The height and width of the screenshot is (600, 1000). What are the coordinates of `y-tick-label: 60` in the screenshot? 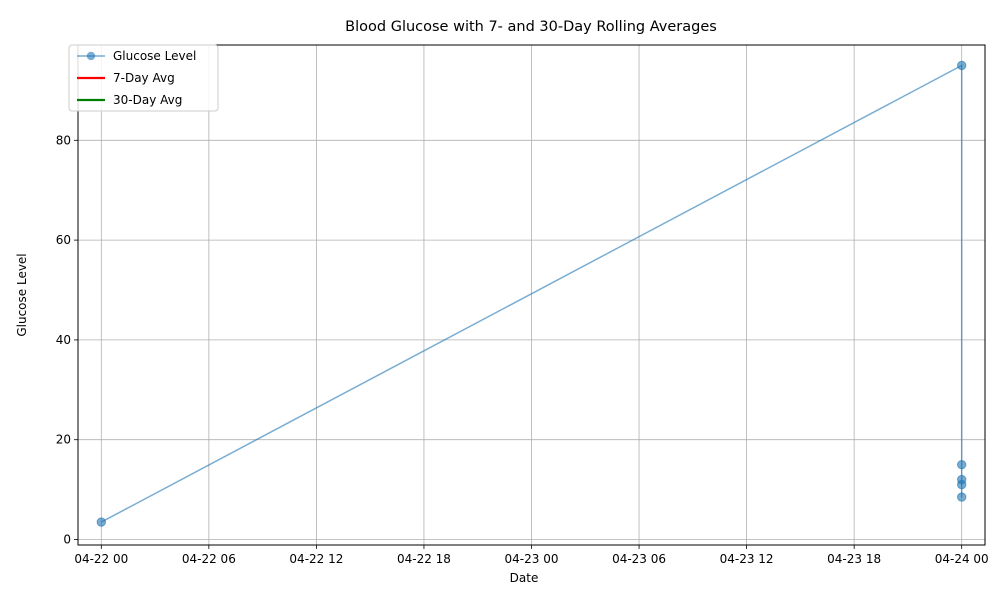 It's located at (63, 240).